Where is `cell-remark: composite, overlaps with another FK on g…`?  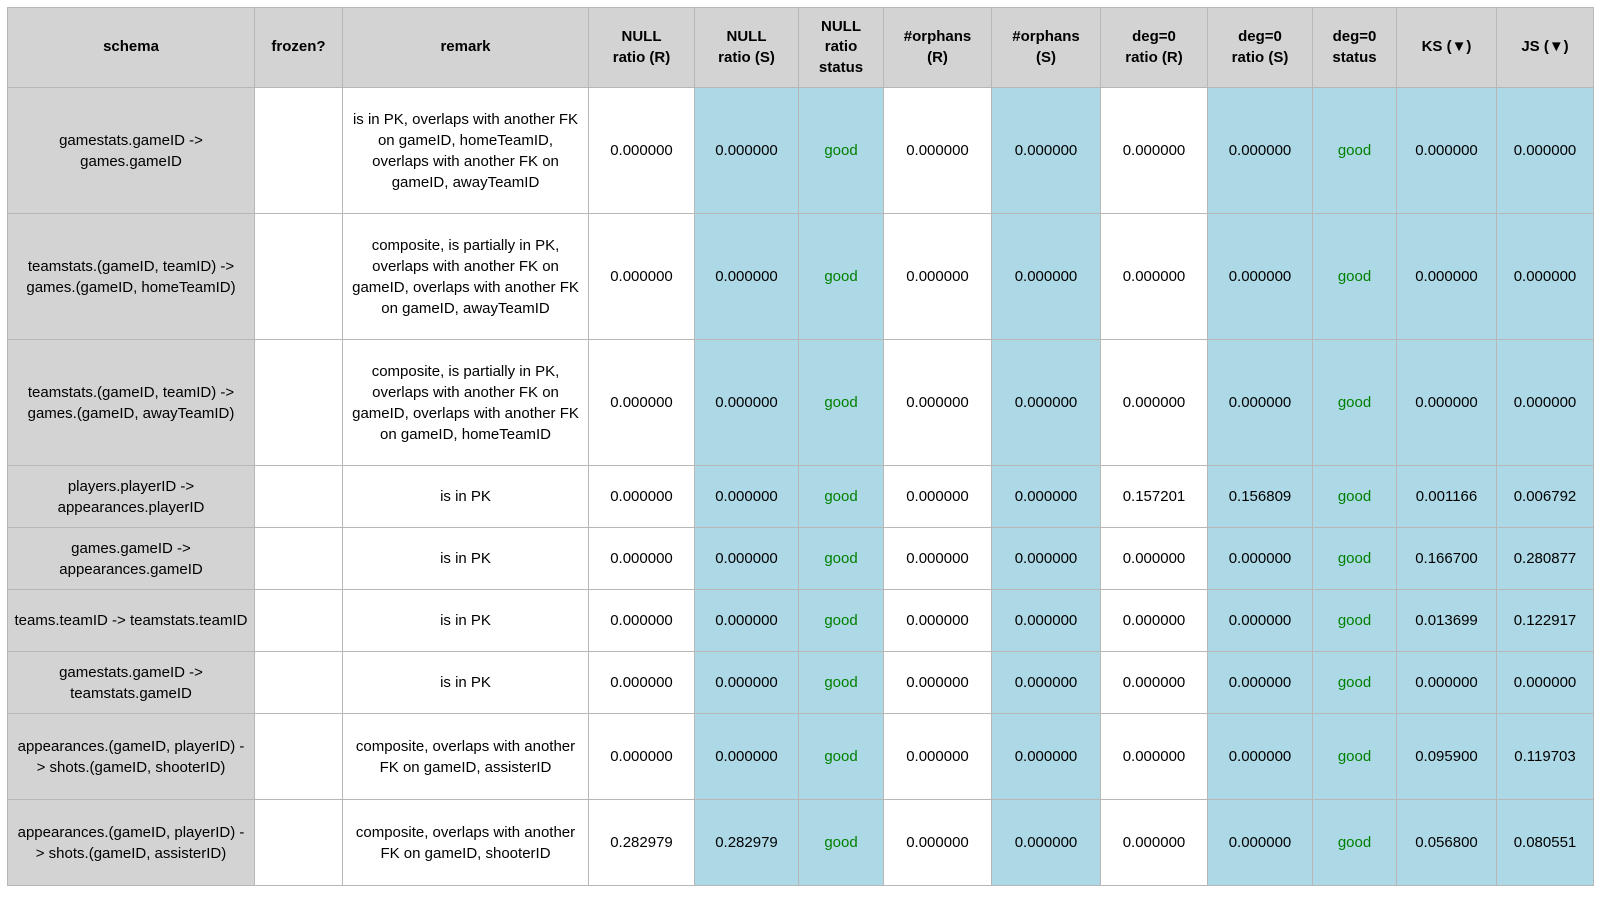 cell-remark: composite, overlaps with another FK on g… is located at coordinates (465, 756).